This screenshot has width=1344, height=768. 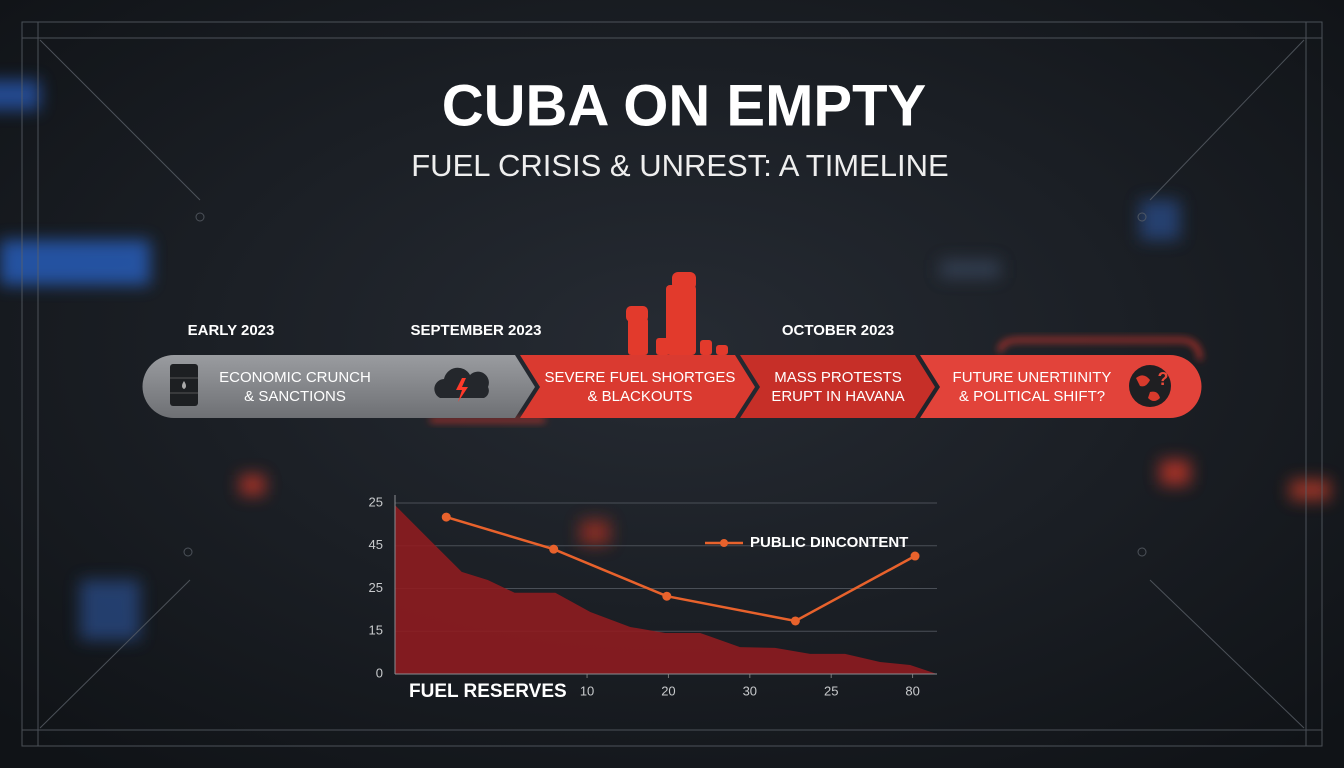 I want to click on stage-text: & SANCTIONS, so click(x=295, y=396).